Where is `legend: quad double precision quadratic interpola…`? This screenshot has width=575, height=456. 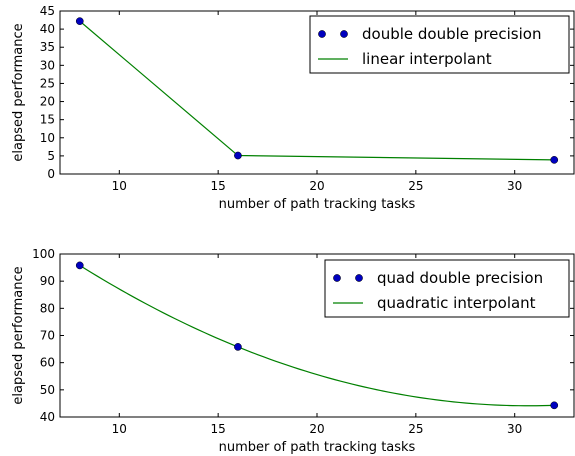 legend: quad double precision quadratic interpola… is located at coordinates (447, 288).